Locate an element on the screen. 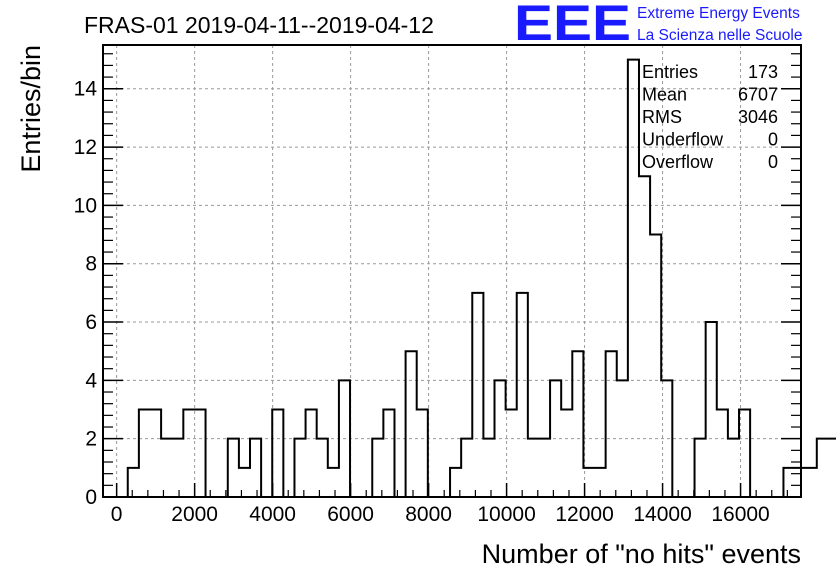 The image size is (836, 572). y-tick-label: 12 is located at coordinates (85, 147).